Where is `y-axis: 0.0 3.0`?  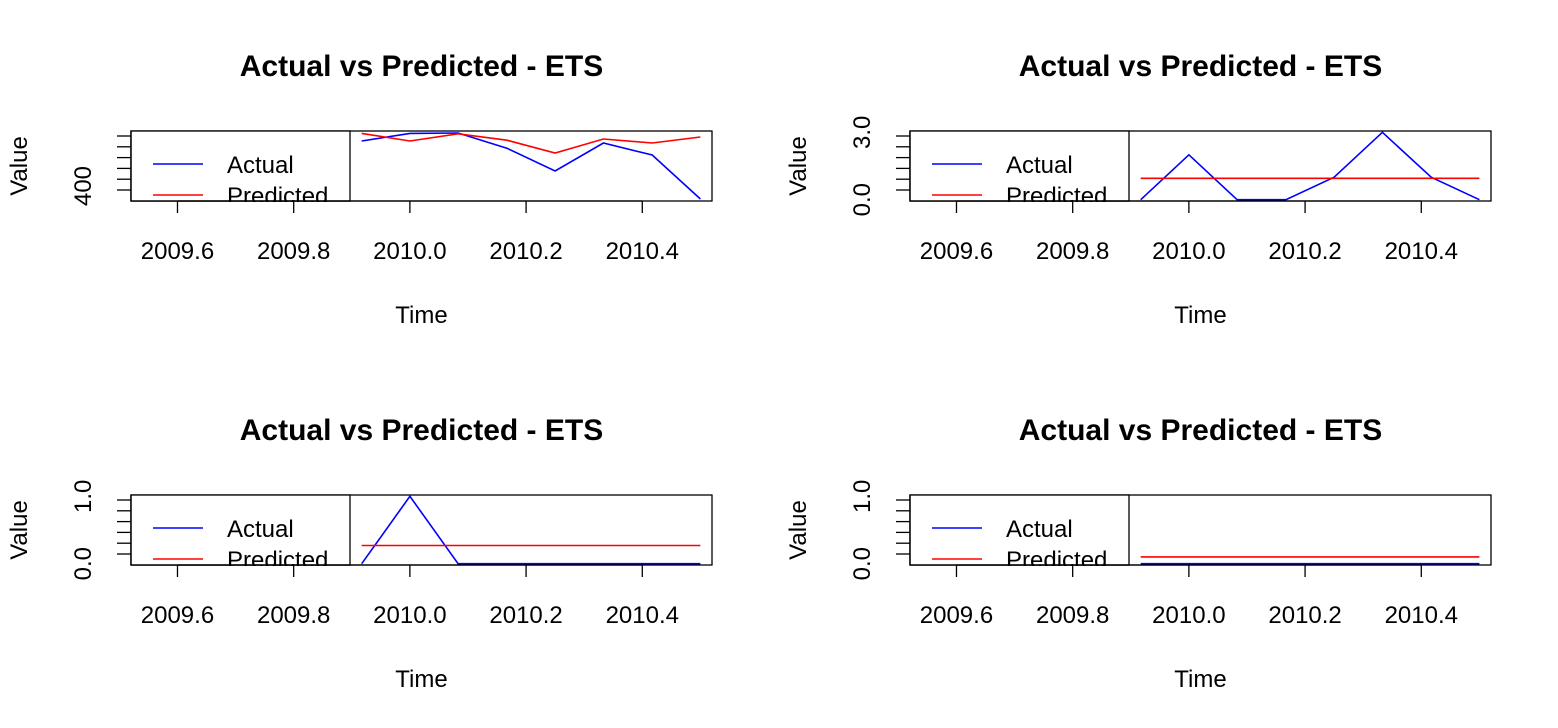 y-axis: 0.0 3.0 is located at coordinates (880, 166).